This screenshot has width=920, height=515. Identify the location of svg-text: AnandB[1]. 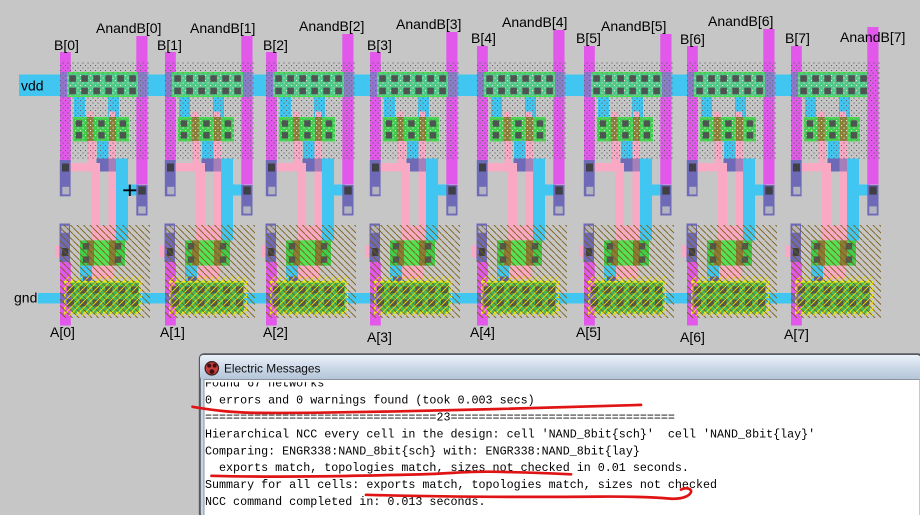
(222, 28).